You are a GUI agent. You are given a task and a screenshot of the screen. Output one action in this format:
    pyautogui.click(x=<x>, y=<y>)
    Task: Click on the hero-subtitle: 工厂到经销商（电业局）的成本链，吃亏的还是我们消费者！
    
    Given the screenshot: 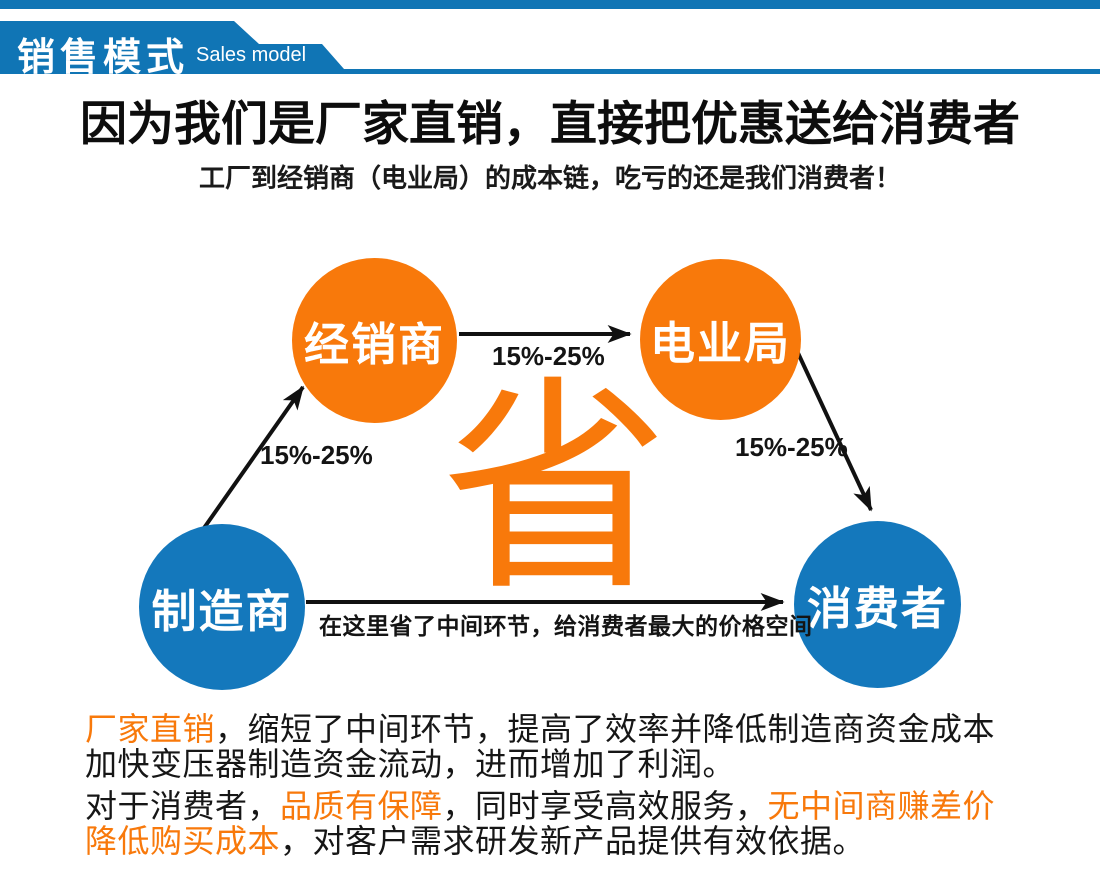 What is the action you would take?
    pyautogui.click(x=549, y=178)
    